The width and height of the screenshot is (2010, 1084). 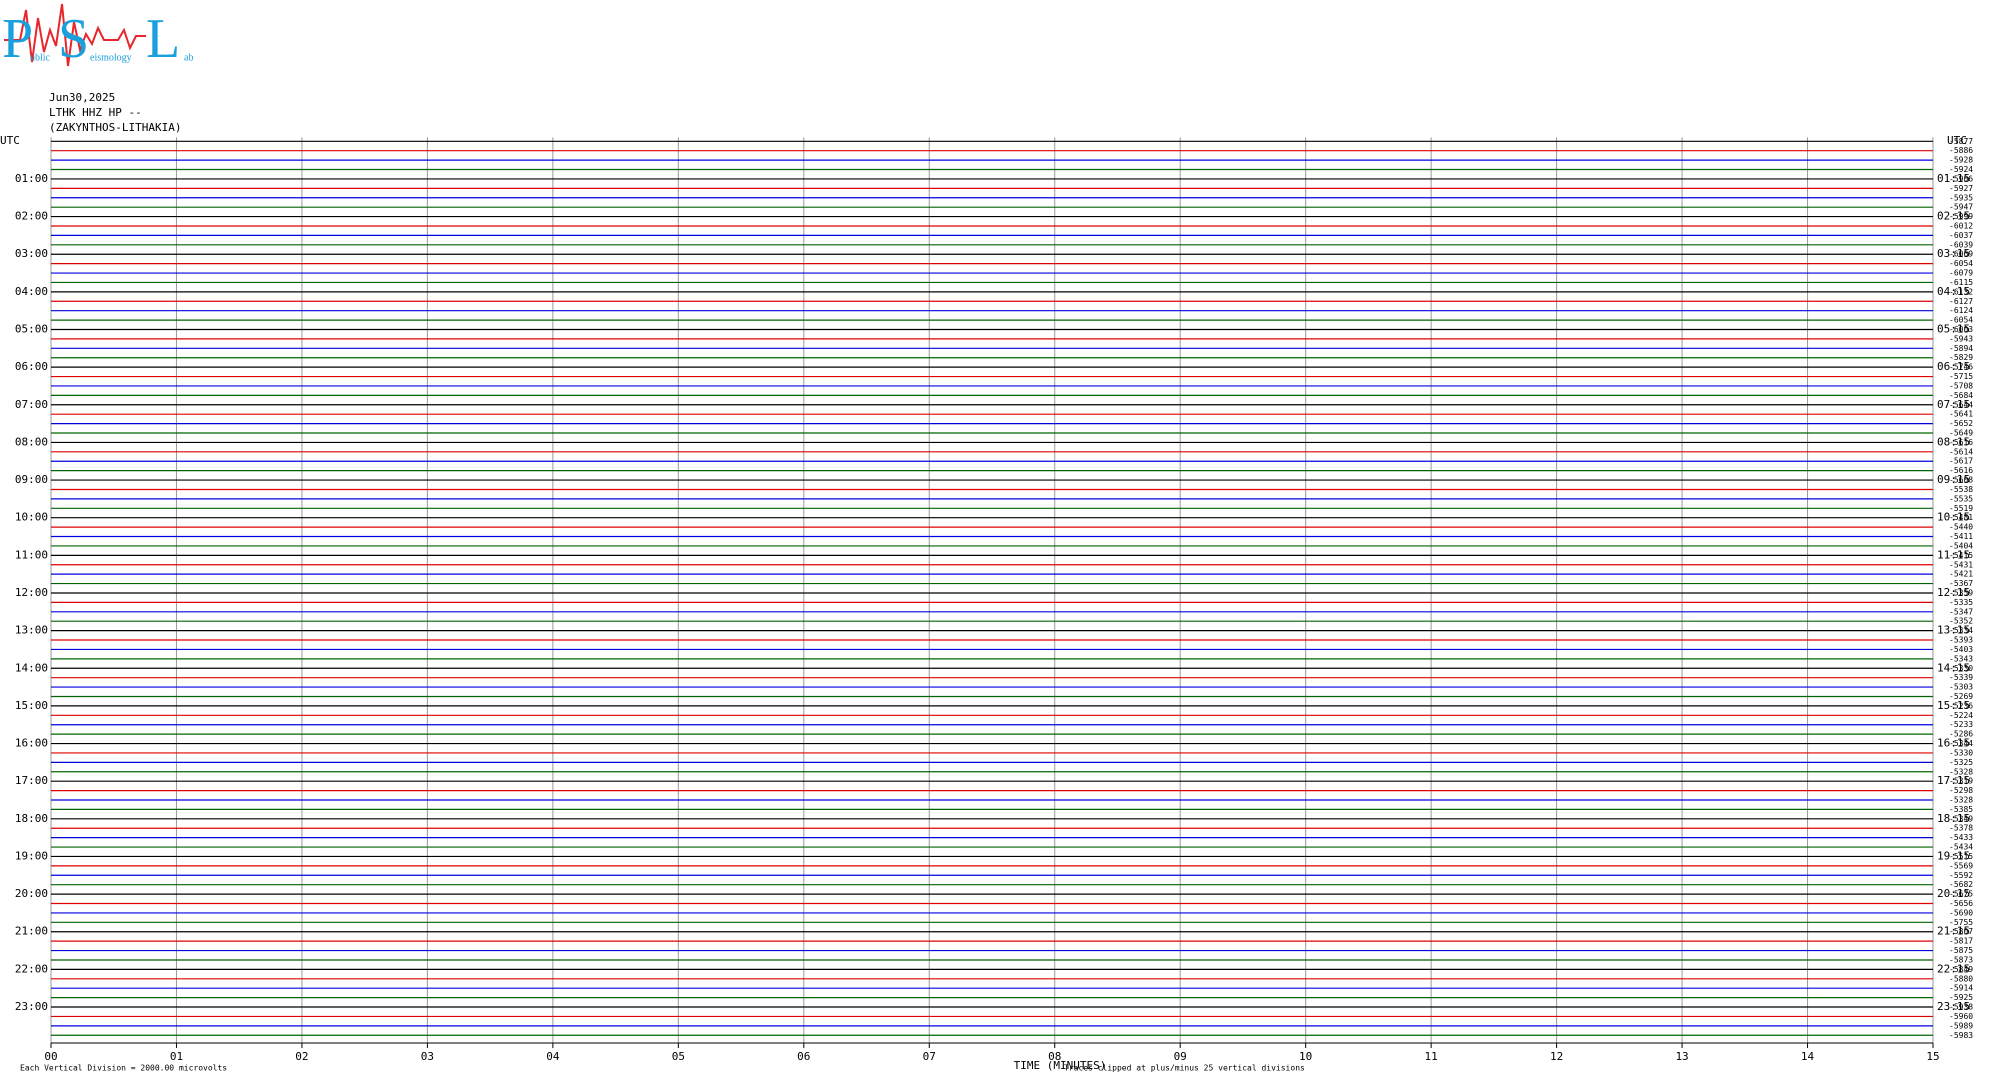 I want to click on logo-wave, so click(x=75, y=35).